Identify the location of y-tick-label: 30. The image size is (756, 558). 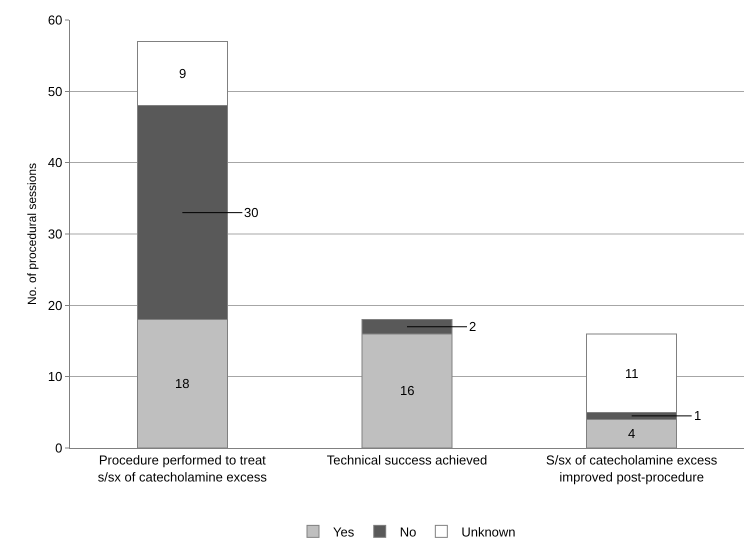
(55, 234).